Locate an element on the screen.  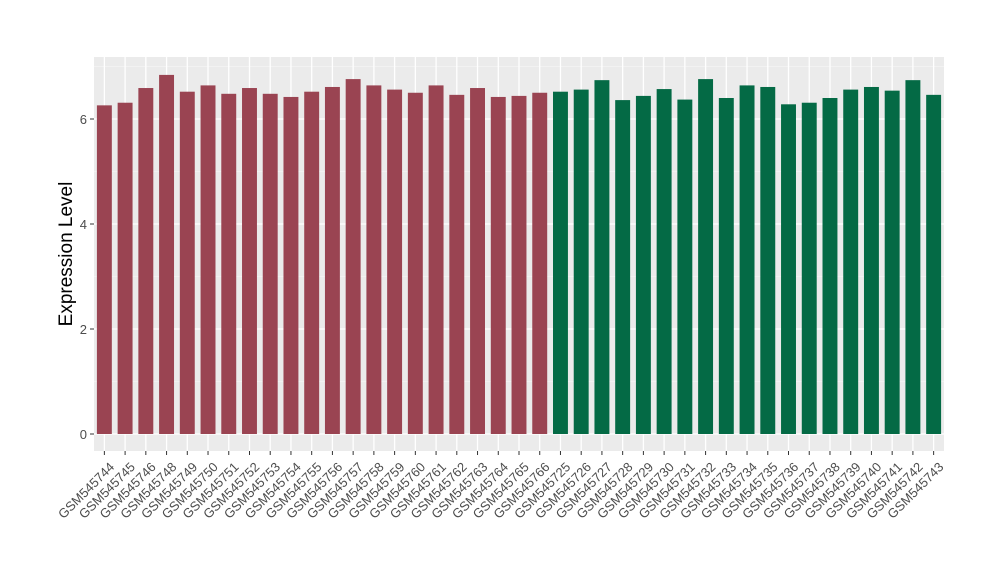
y-tick-label: 2 is located at coordinates (83, 329).